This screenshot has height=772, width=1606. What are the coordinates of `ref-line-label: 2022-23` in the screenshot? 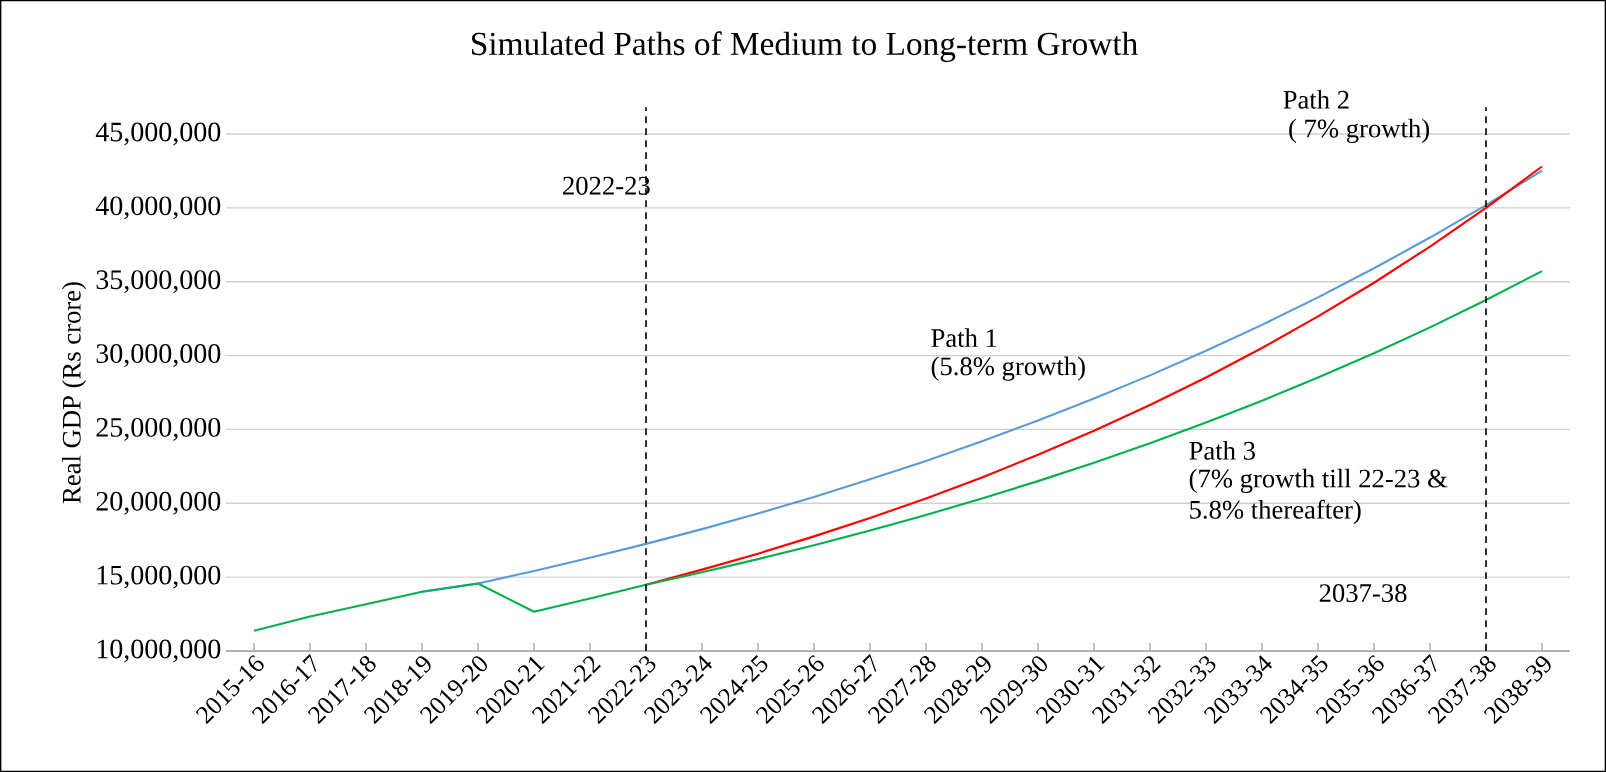 It's located at (606, 185).